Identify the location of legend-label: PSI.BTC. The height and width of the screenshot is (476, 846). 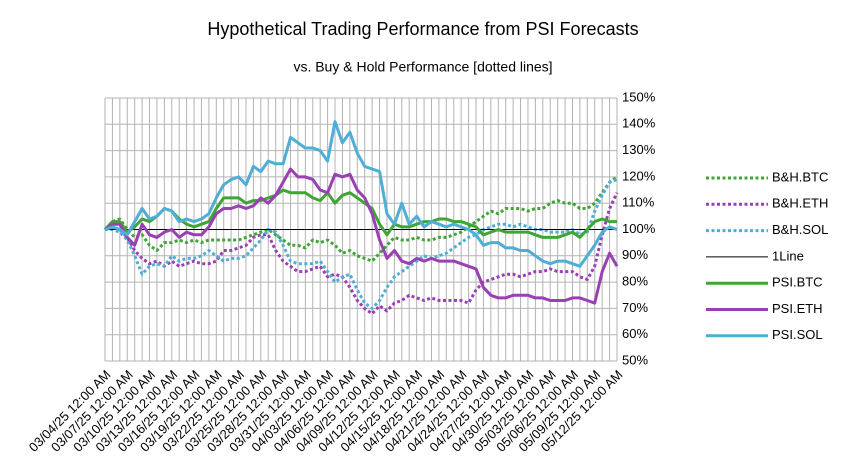
(797, 282).